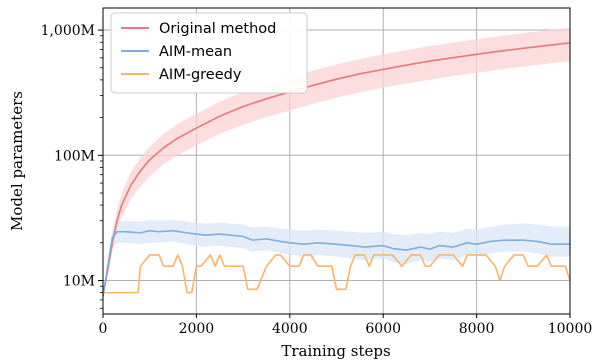  Describe the element at coordinates (197, 329) in the screenshot. I see `x-tick-label: 2000` at that location.